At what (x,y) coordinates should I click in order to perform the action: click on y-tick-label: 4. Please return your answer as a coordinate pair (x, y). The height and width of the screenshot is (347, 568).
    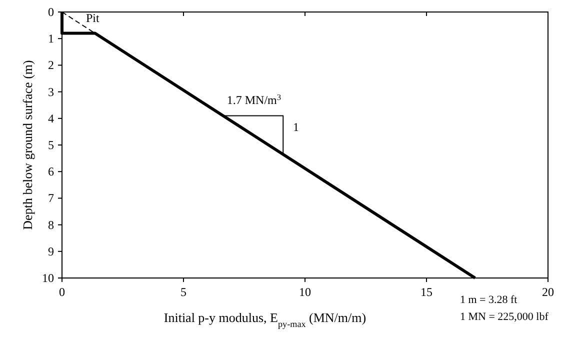
    Looking at the image, I should click on (51, 118).